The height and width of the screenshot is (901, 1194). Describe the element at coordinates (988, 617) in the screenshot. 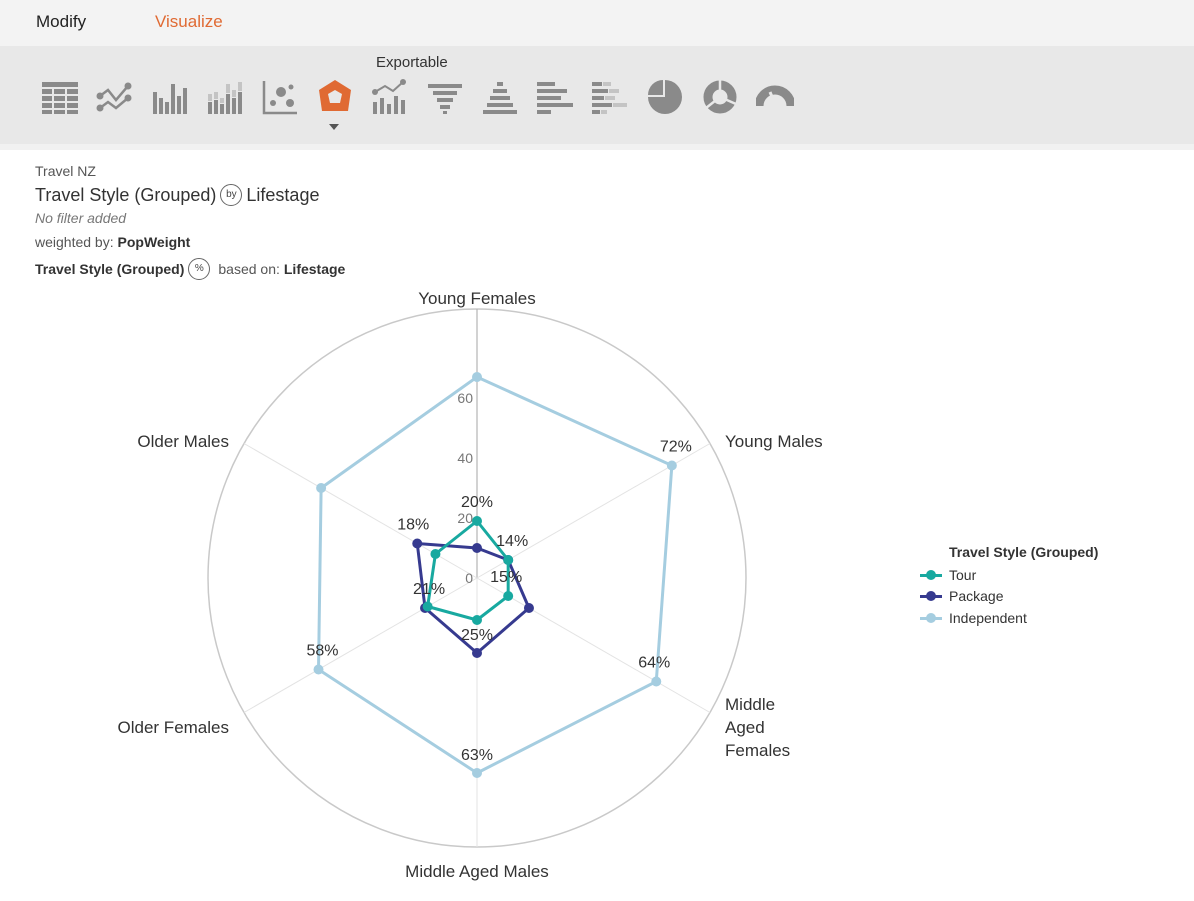

I see `legend-label: Independent` at that location.